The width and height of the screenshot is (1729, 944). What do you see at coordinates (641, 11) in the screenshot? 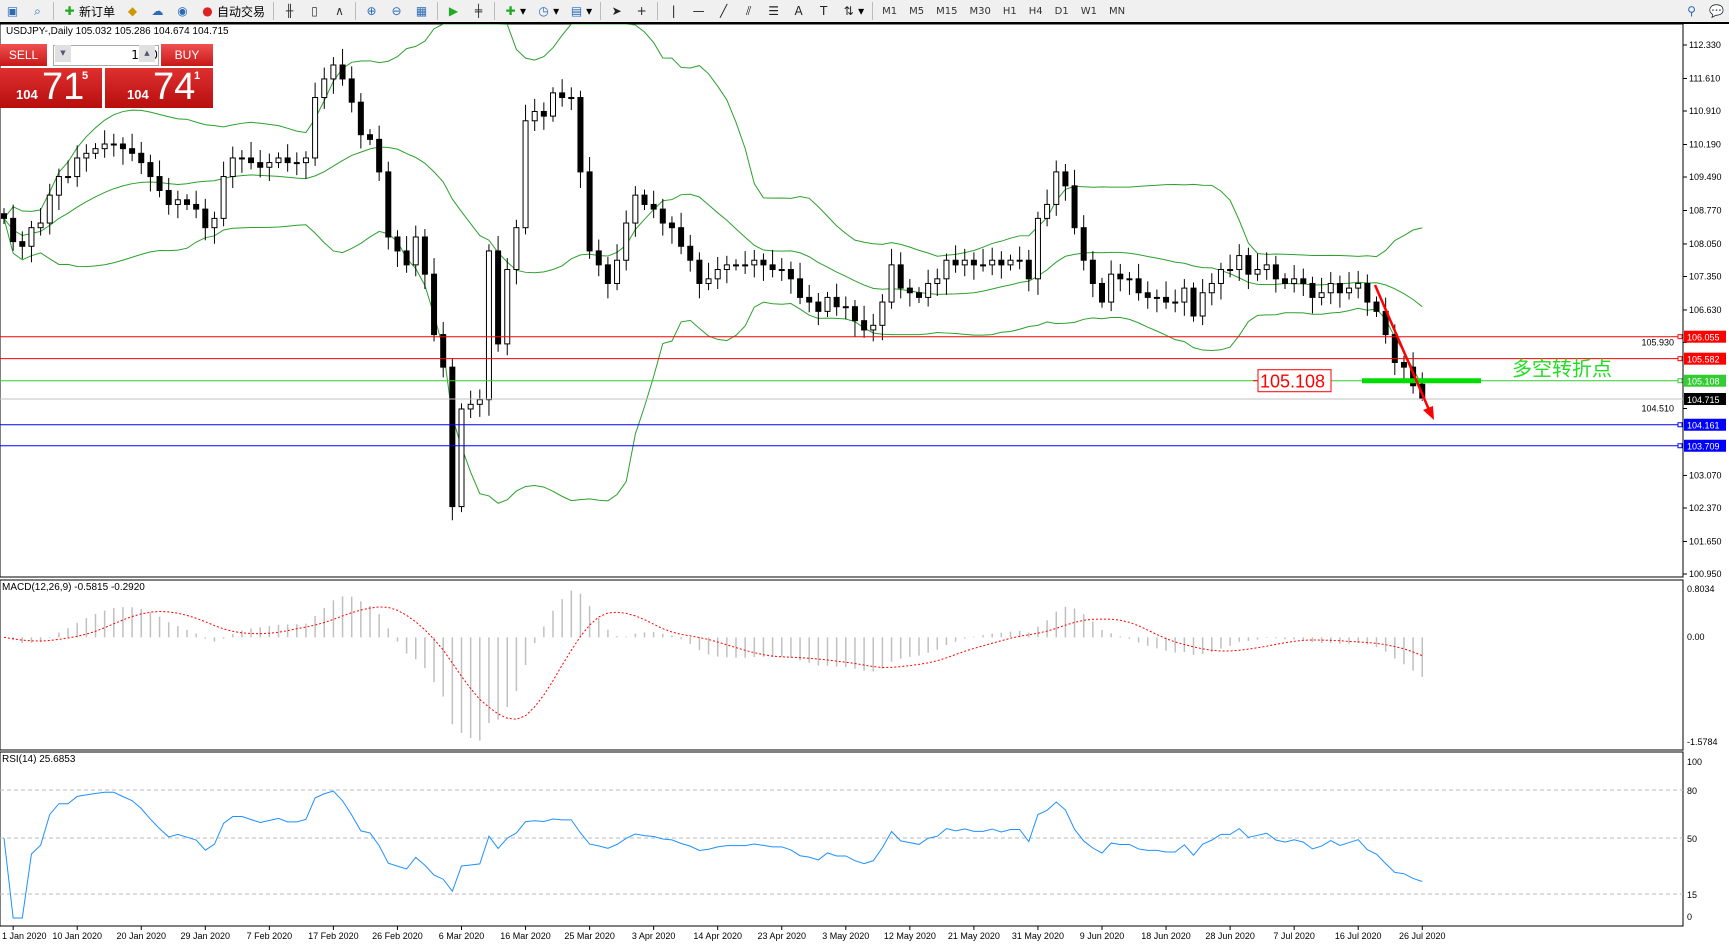
I see `crosshair-button: +` at bounding box center [641, 11].